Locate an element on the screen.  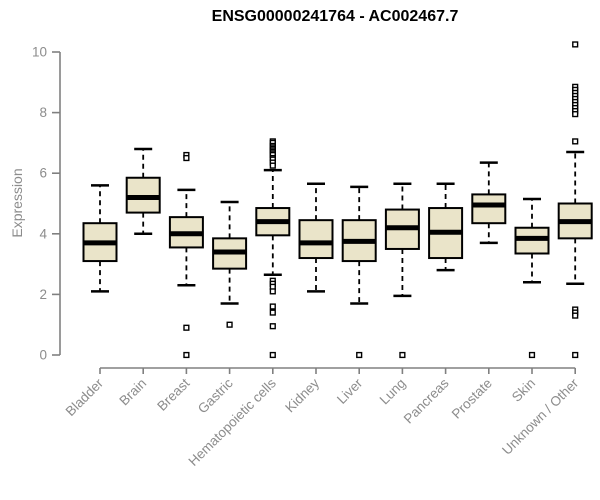
boxplot-pancreas is located at coordinates (446, 227).